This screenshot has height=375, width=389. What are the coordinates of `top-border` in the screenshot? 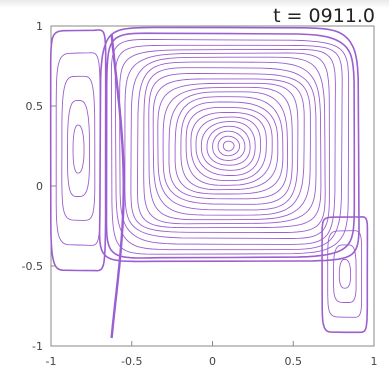 It's located at (194, 4).